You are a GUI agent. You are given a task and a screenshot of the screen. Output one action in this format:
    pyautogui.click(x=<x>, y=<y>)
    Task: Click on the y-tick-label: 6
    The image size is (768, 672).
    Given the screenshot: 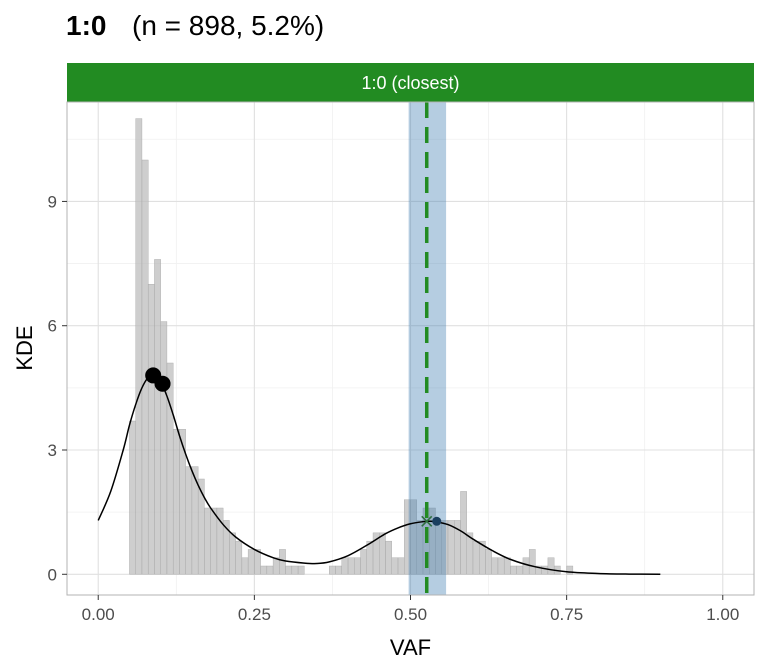 What is the action you would take?
    pyautogui.click(x=52, y=326)
    